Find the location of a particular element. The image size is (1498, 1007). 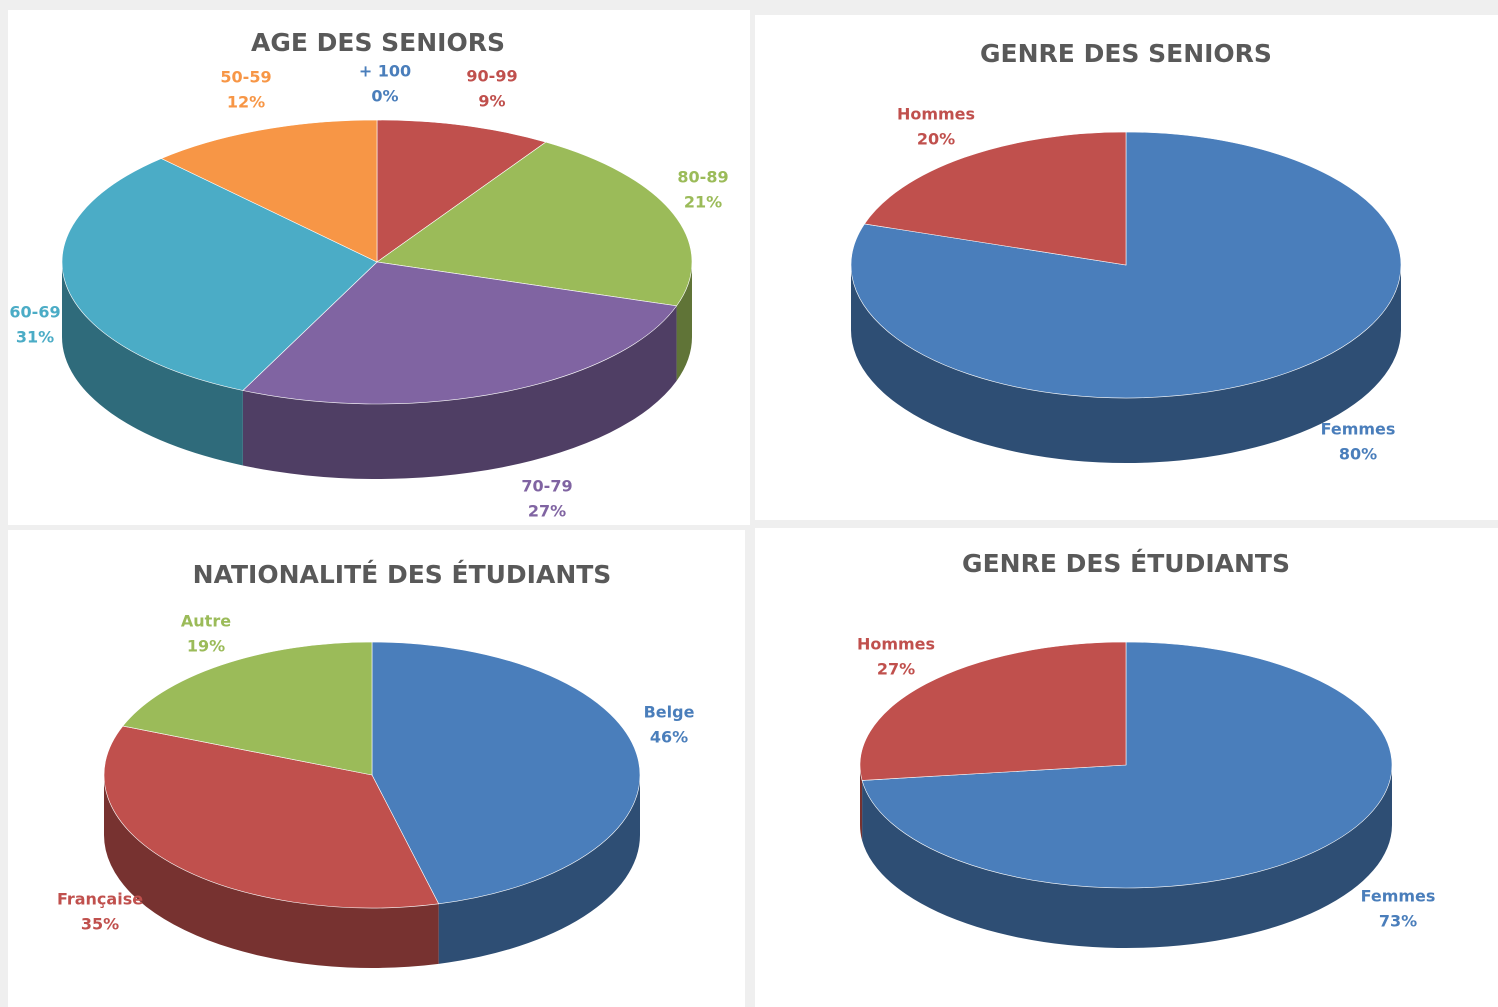

slice-value-label: 0% is located at coordinates (384, 96).